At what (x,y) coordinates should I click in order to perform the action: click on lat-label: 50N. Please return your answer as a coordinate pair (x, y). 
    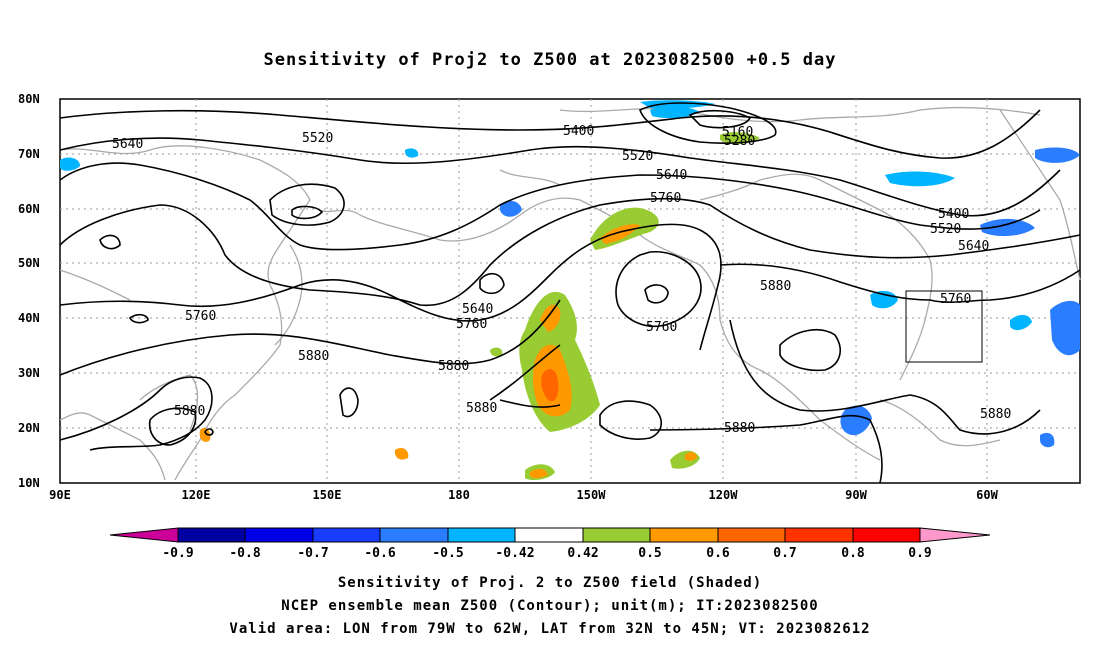
    Looking at the image, I should click on (29, 263).